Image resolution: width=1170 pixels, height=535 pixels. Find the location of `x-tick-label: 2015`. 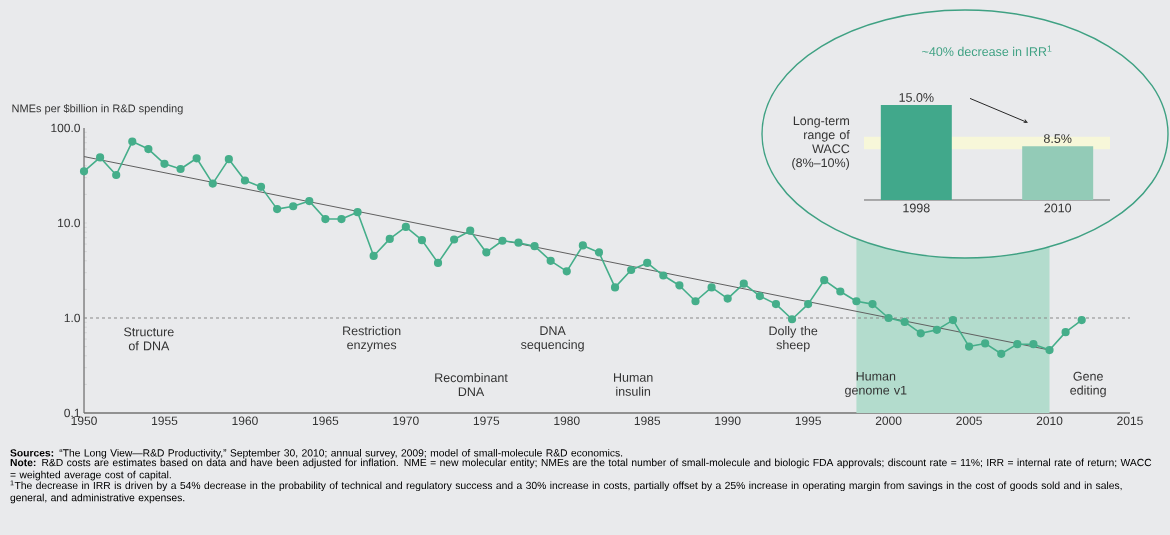

x-tick-label: 2015 is located at coordinates (1130, 421).